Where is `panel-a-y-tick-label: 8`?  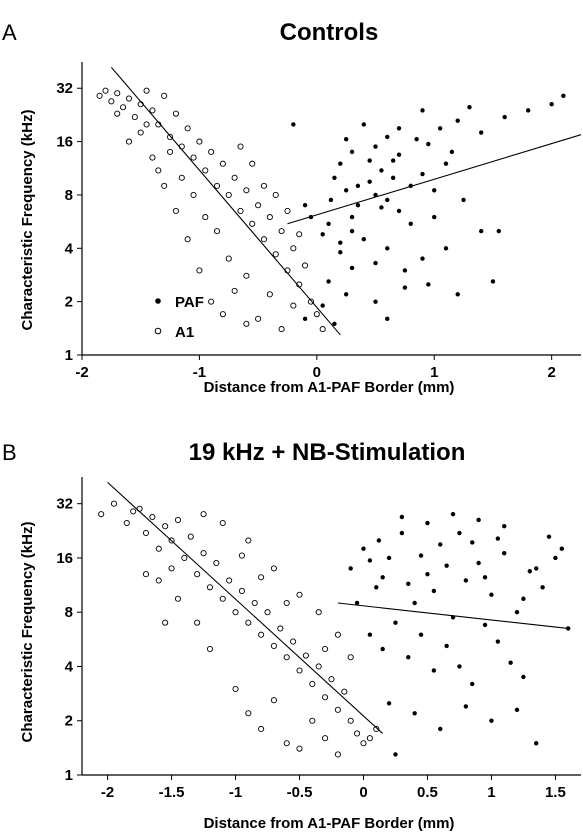 panel-a-y-tick-label: 8 is located at coordinates (69, 195).